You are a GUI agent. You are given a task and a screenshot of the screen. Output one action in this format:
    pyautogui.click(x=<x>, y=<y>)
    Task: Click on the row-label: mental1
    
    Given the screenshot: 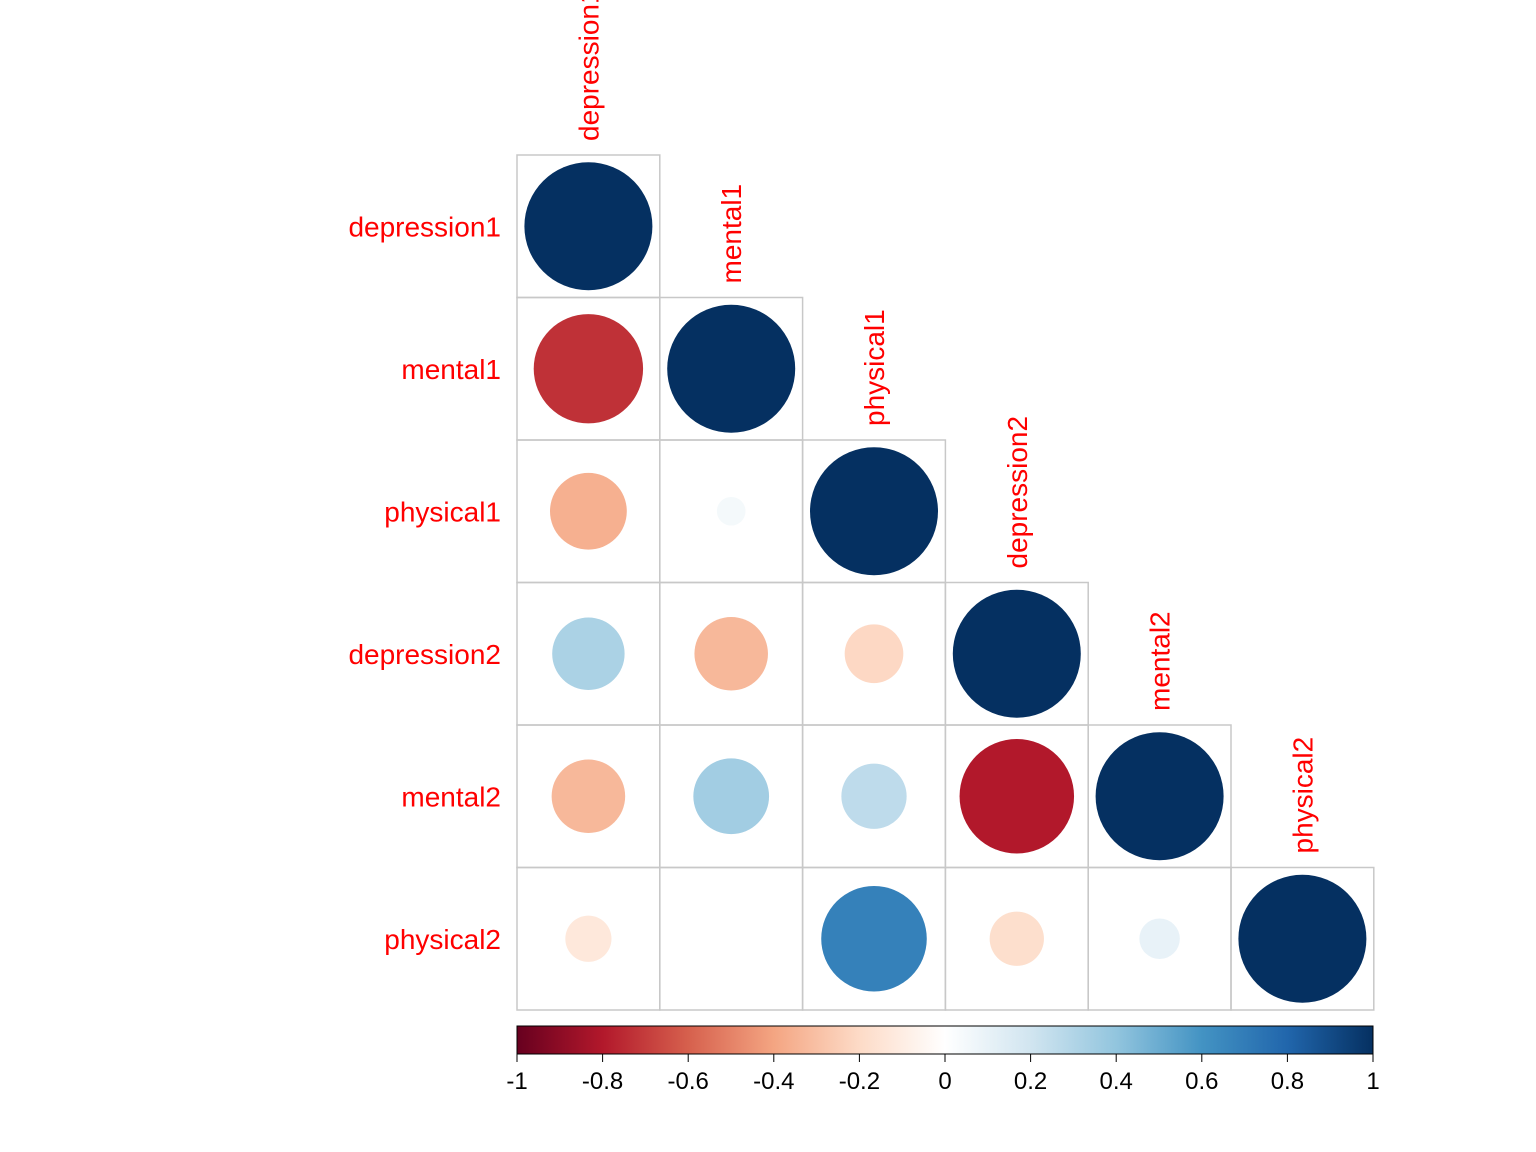 What is the action you would take?
    pyautogui.click(x=451, y=369)
    